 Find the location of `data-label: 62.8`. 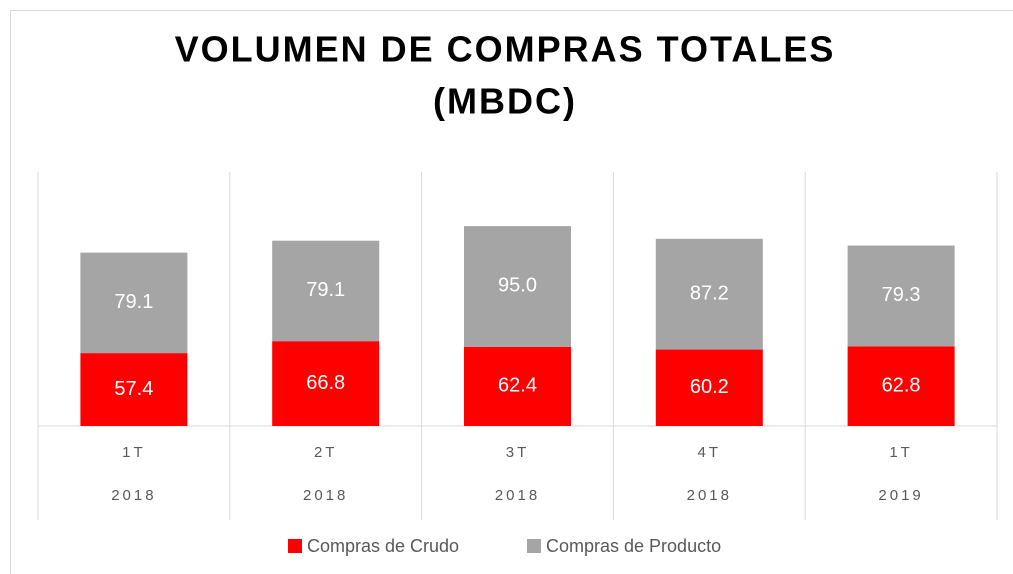

data-label: 62.8 is located at coordinates (901, 385).